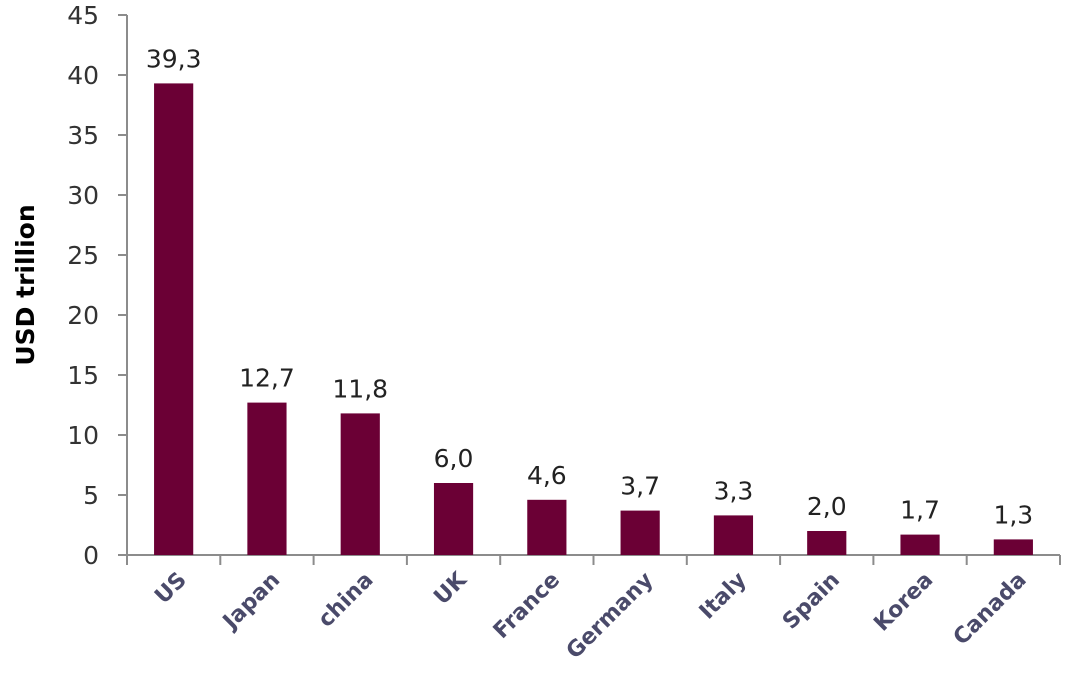  What do you see at coordinates (827, 506) in the screenshot?
I see `data-label: 2,0` at bounding box center [827, 506].